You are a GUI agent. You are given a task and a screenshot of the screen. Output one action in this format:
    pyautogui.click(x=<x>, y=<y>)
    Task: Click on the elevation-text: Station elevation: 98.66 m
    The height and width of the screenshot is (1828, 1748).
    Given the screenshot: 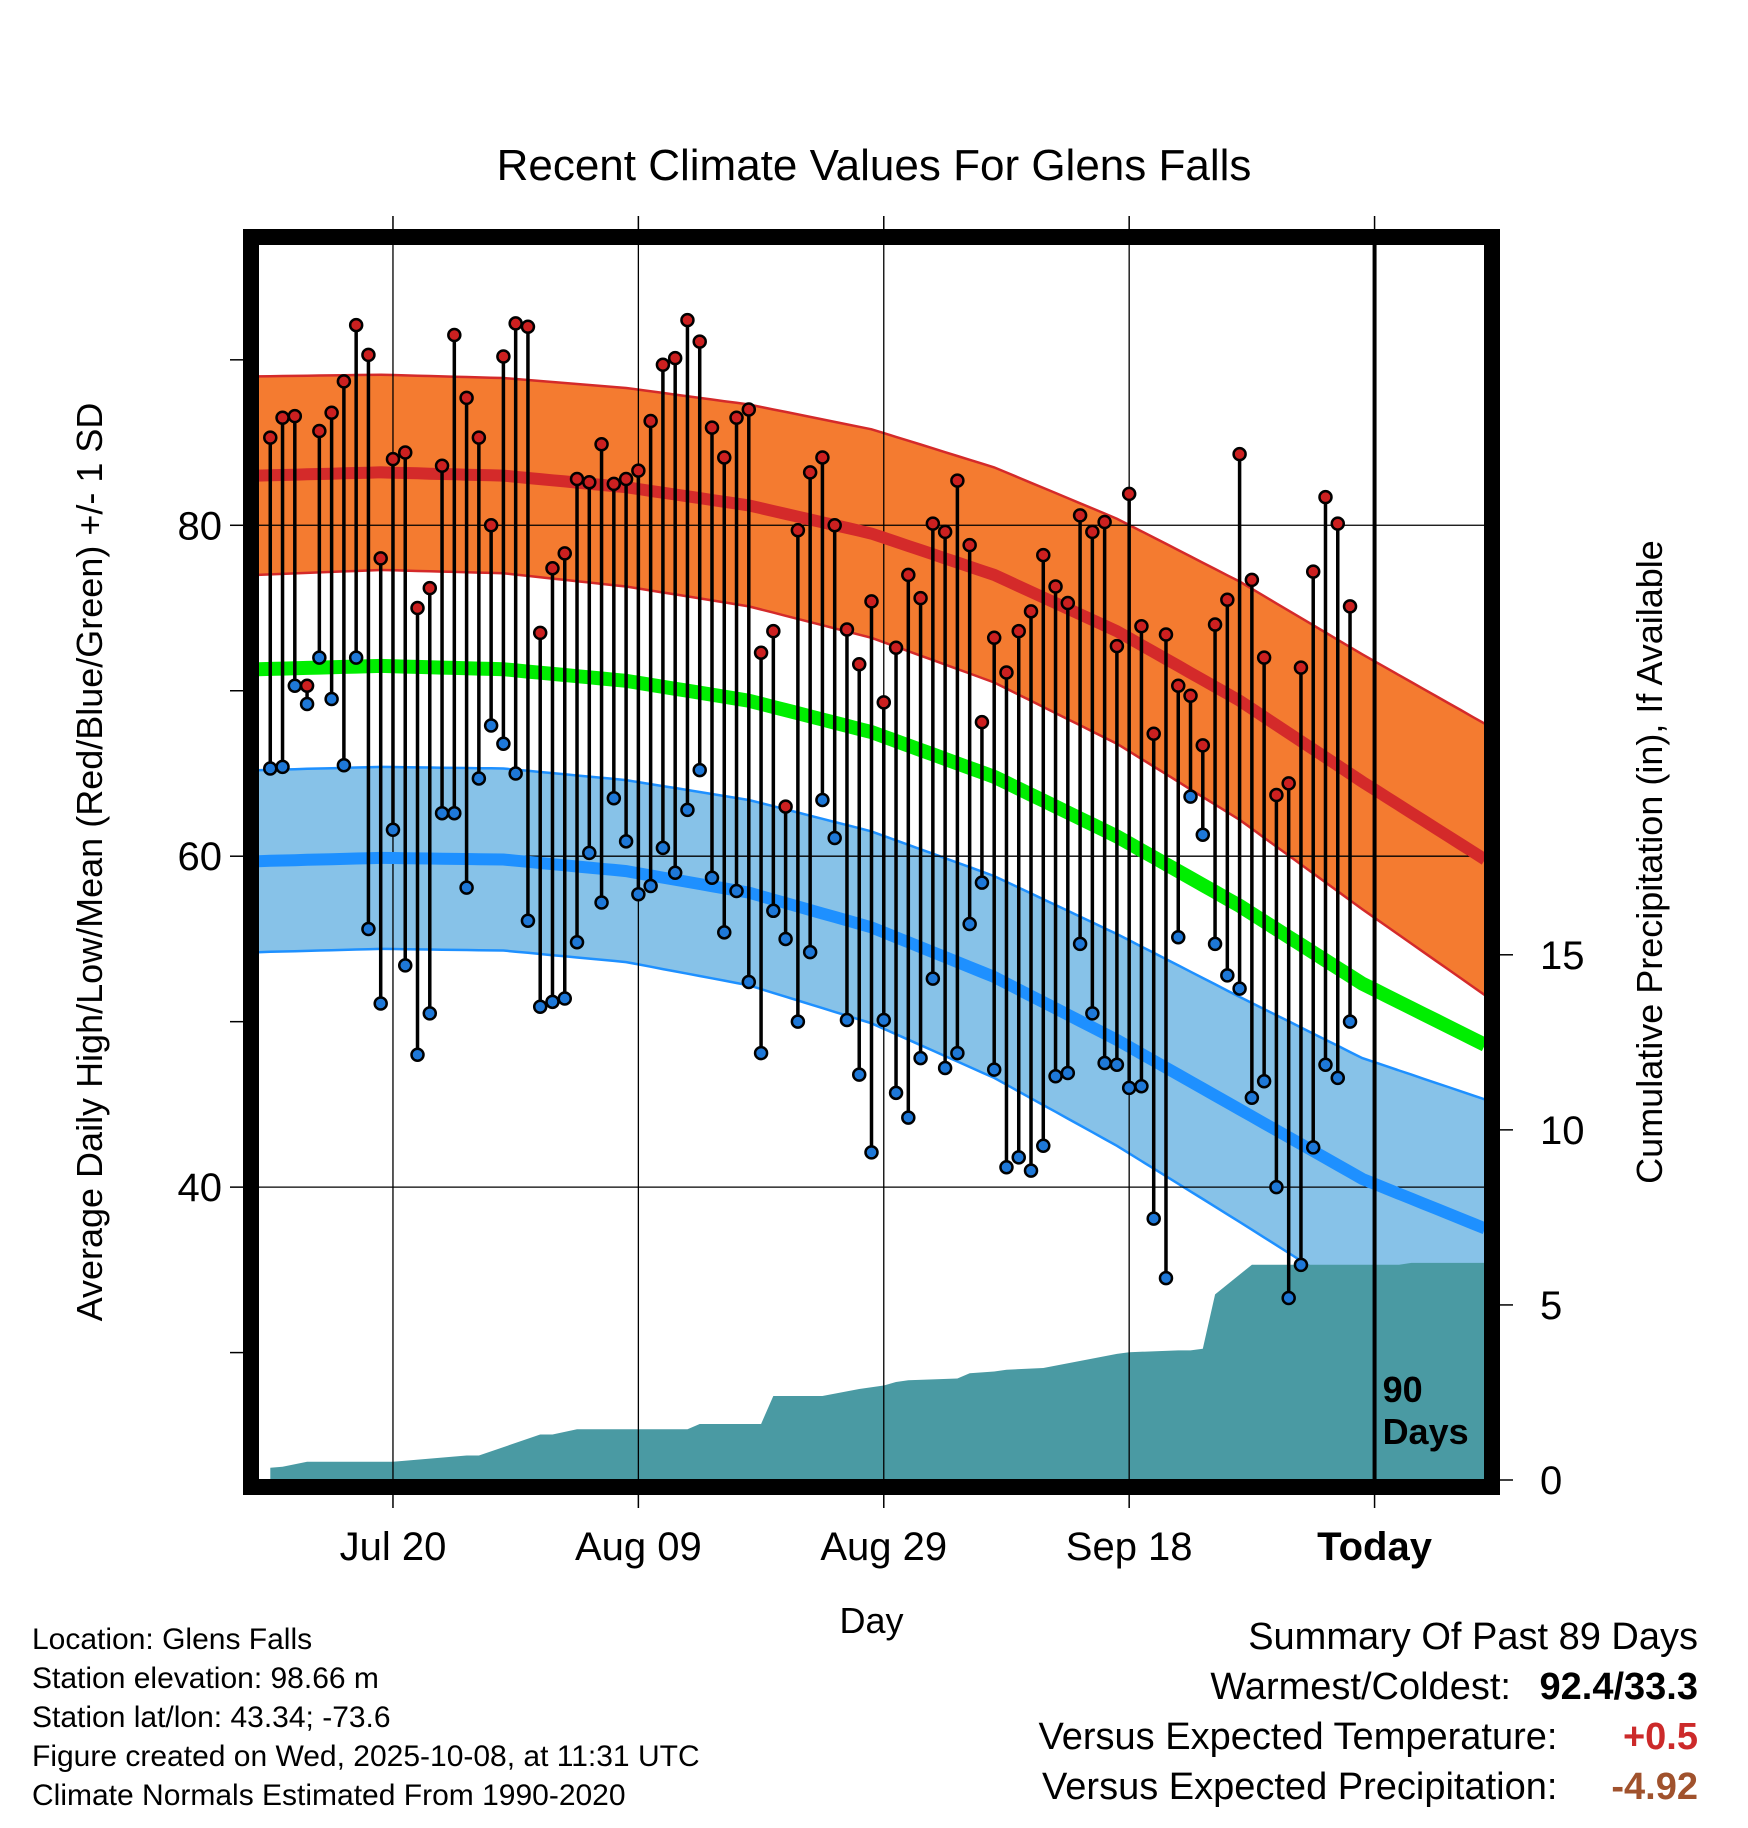 What is the action you would take?
    pyautogui.click(x=205, y=1678)
    